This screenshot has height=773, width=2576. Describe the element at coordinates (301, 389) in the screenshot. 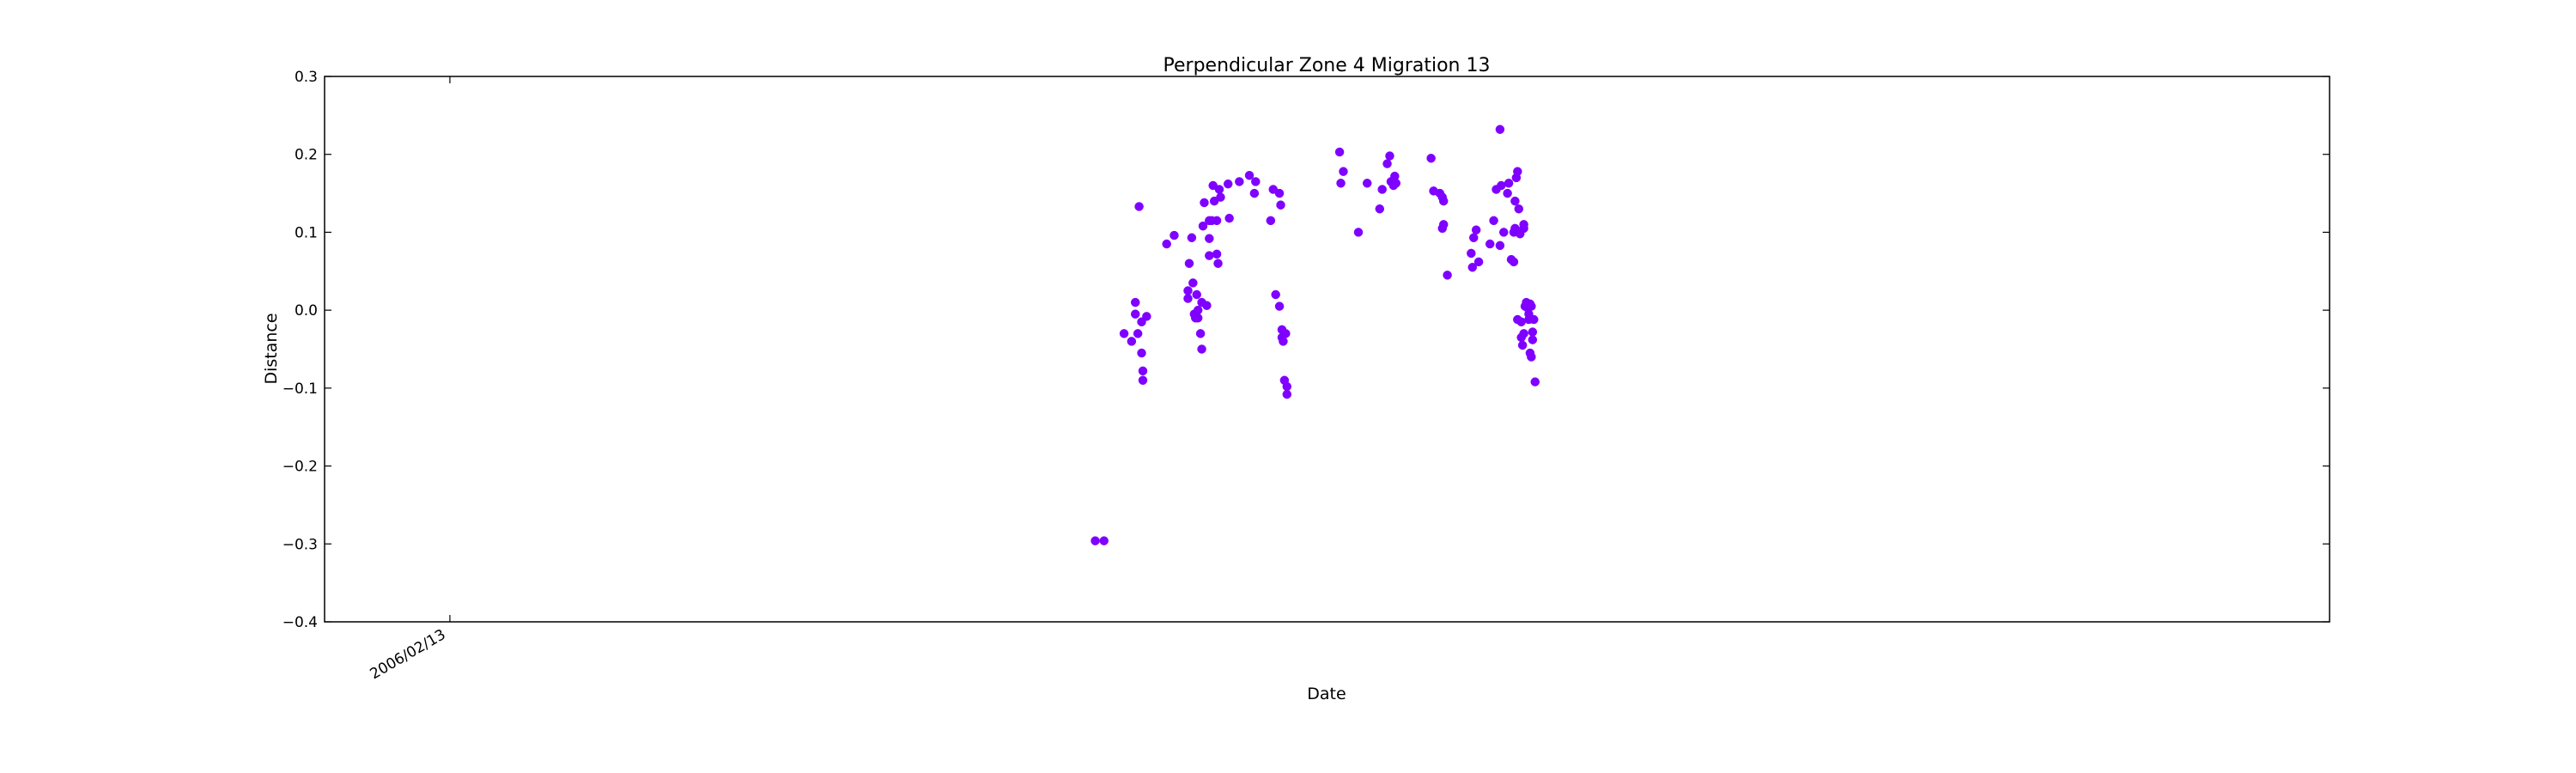

I see `y-tick-label: −0.1` at that location.